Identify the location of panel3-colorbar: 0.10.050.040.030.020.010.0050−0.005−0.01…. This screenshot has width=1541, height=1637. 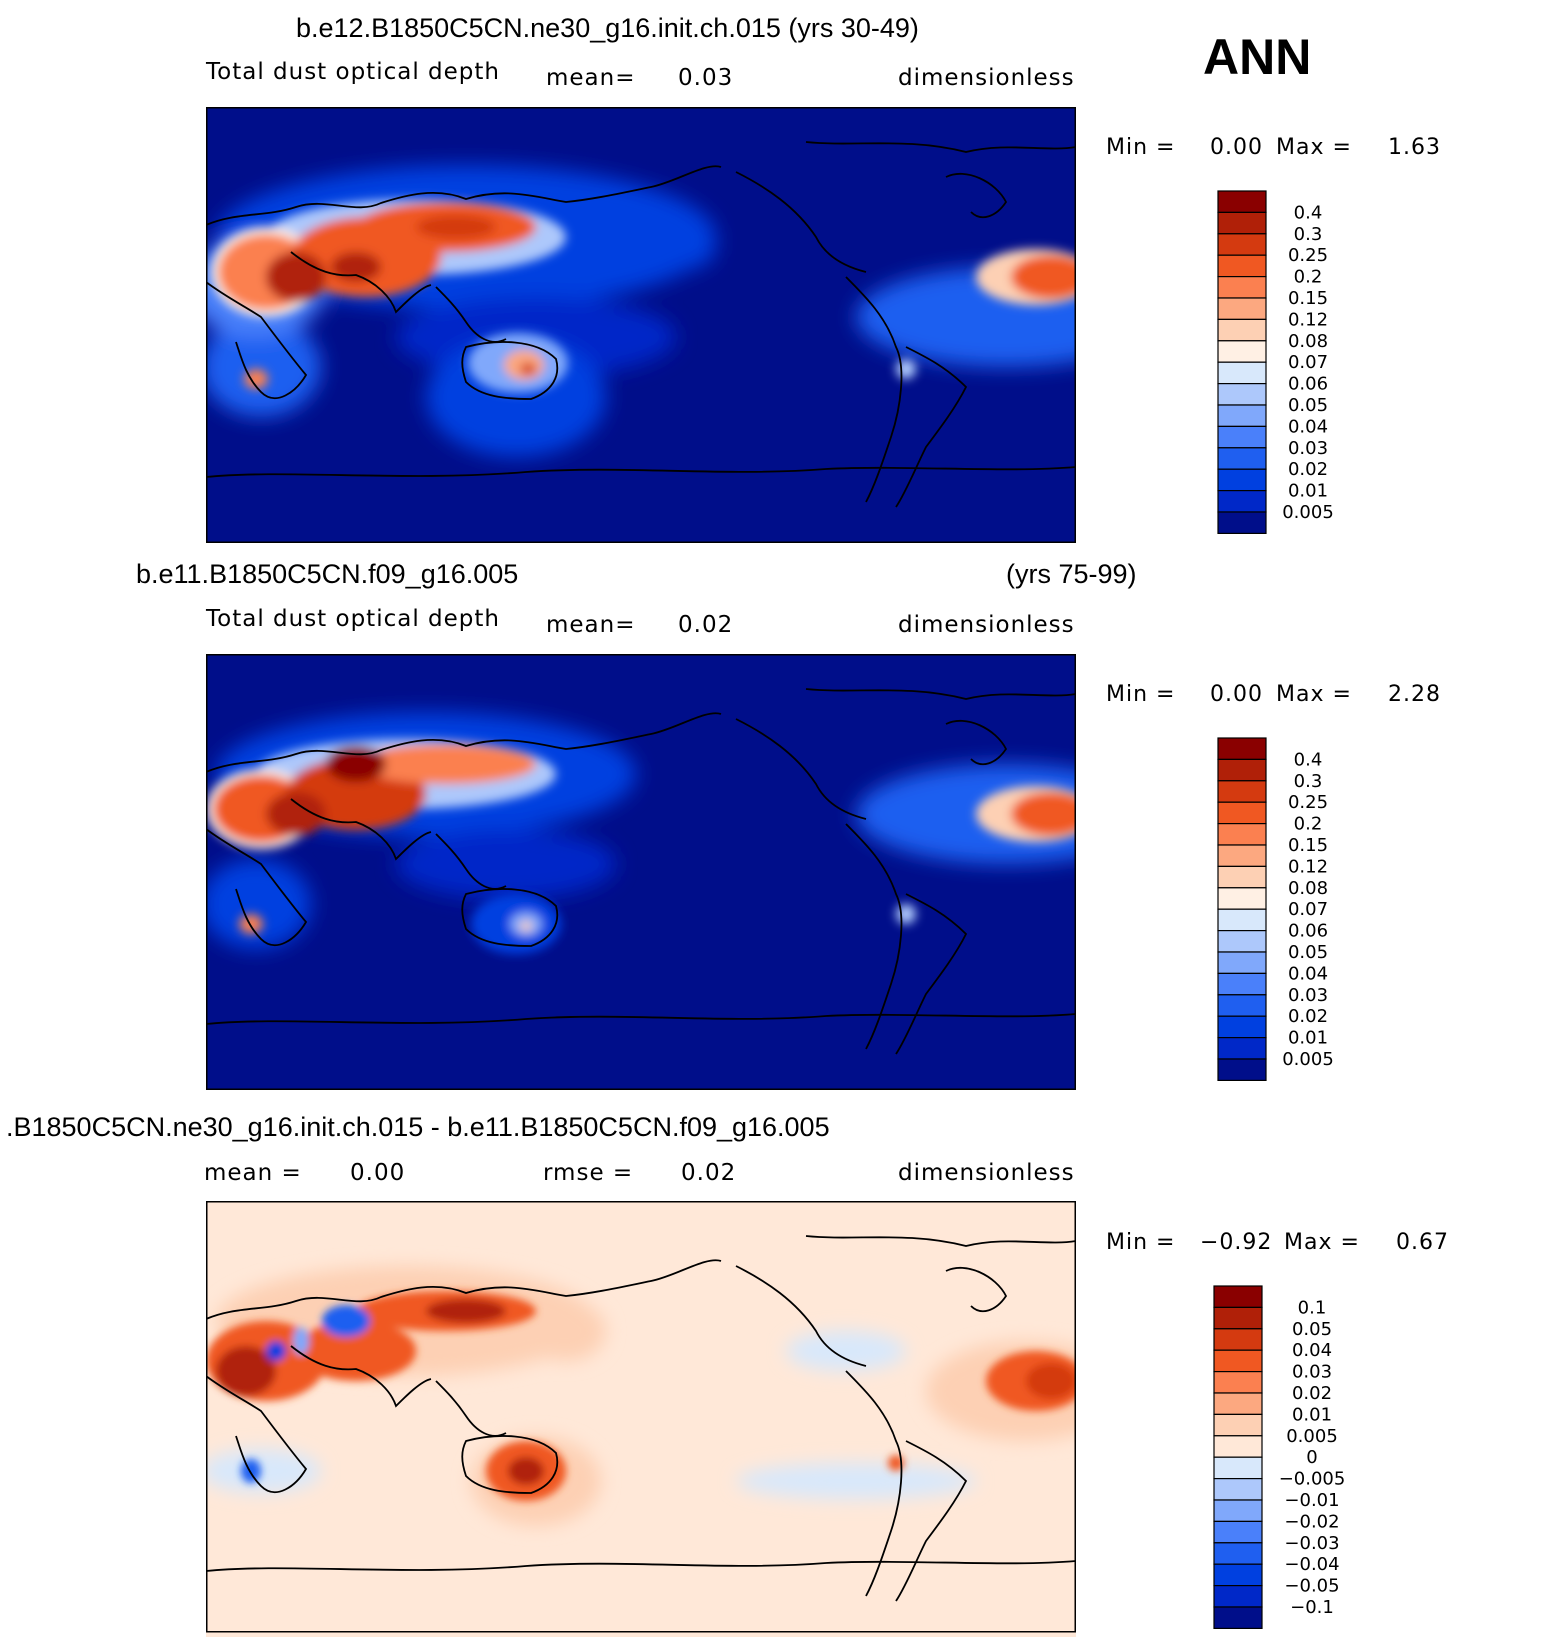
(1279, 1457).